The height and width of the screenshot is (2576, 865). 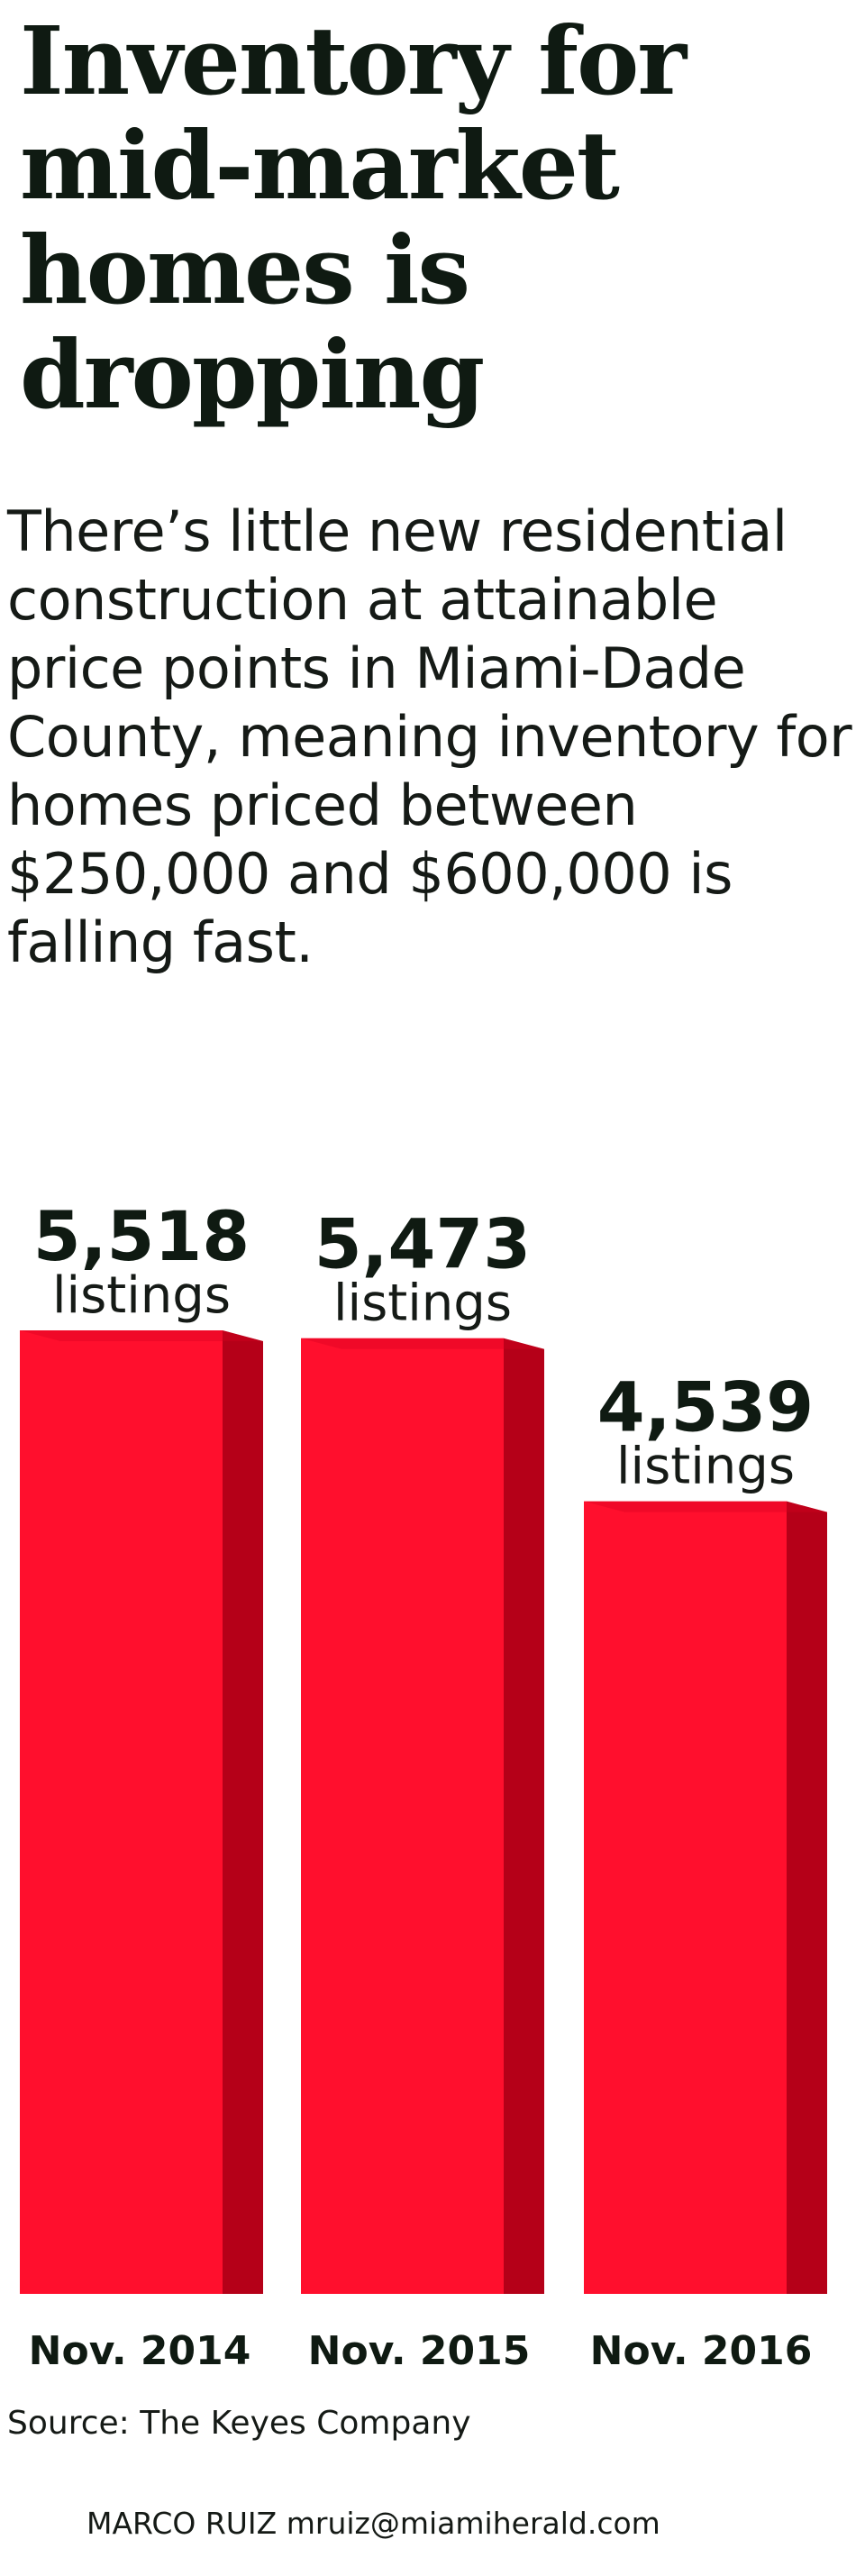 What do you see at coordinates (140, 2351) in the screenshot?
I see `category-label-1: Nov. 2014` at bounding box center [140, 2351].